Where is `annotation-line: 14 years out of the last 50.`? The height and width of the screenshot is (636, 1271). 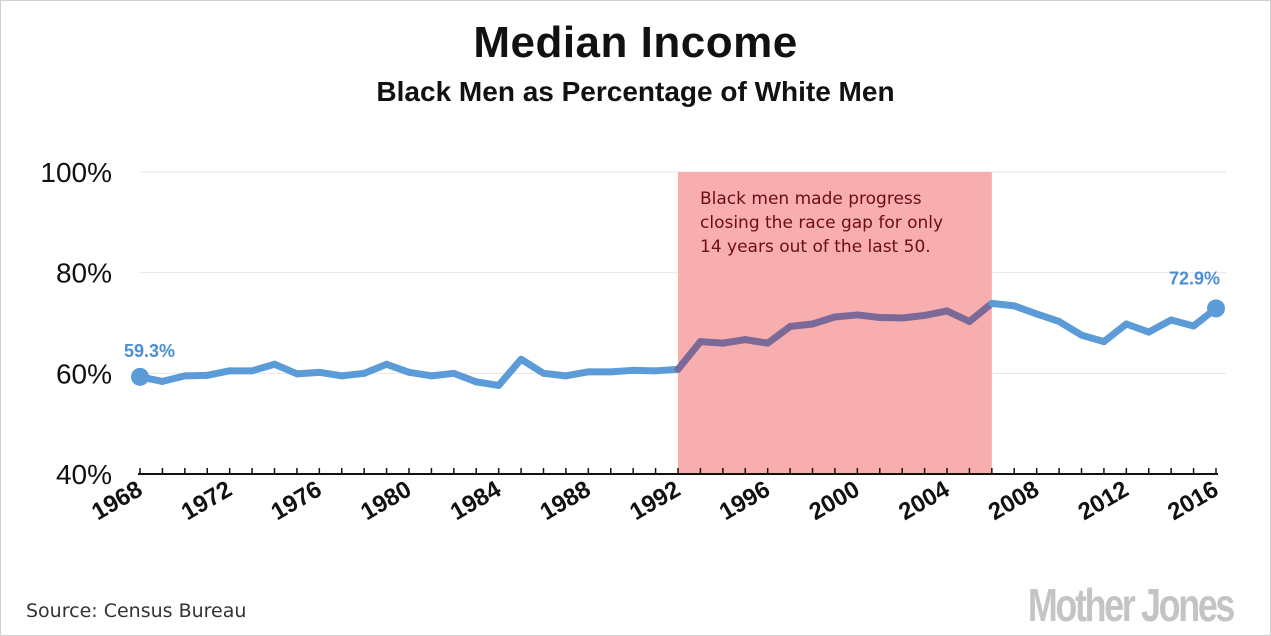
annotation-line: 14 years out of the last 50. is located at coordinates (815, 247).